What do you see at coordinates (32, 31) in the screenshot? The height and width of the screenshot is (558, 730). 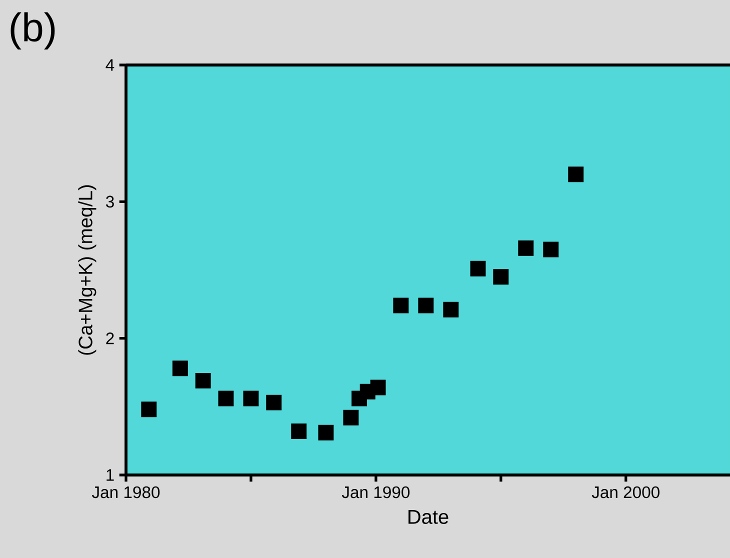 I see `chart-title: (b)` at bounding box center [32, 31].